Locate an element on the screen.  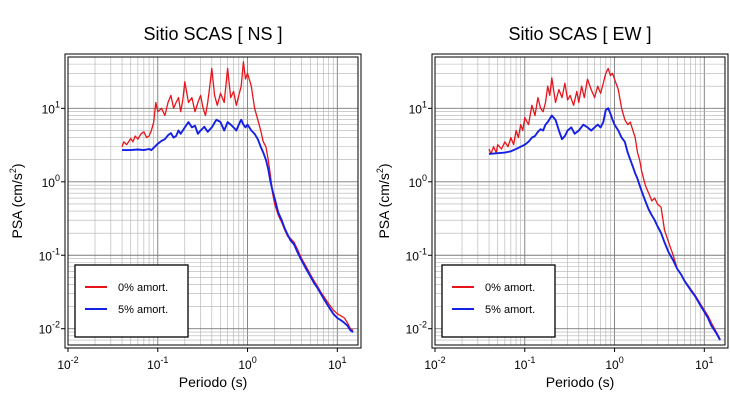
chart-title: Sitio SCAS [ NS ] is located at coordinates (212, 34).